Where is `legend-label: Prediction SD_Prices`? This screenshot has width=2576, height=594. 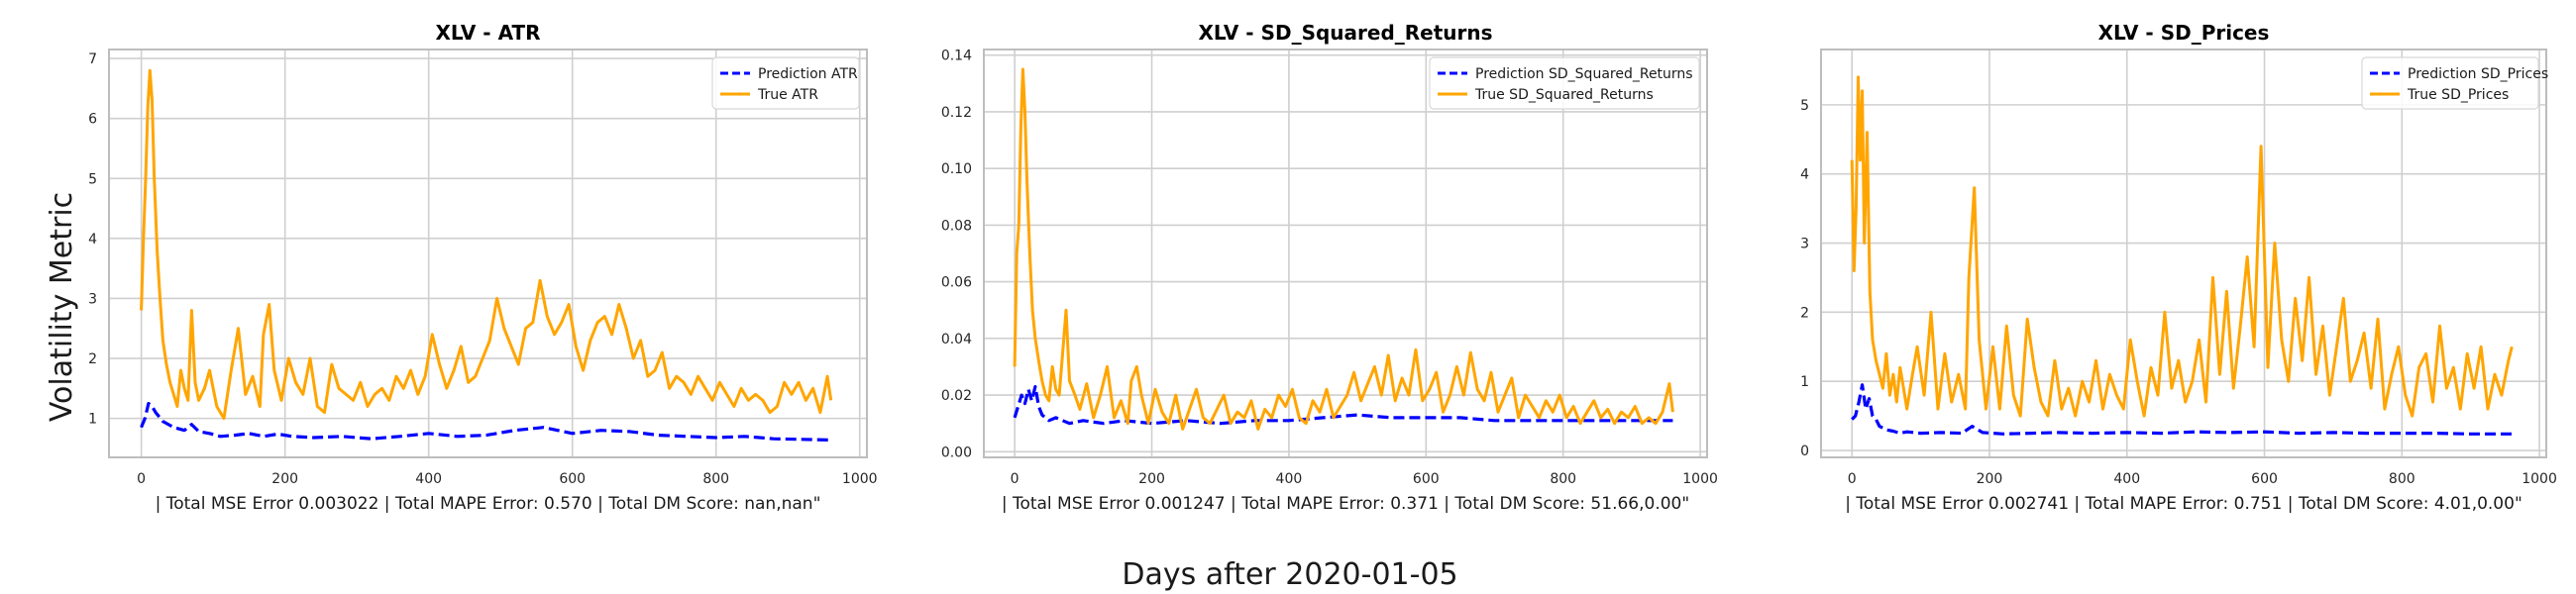 legend-label: Prediction SD_Prices is located at coordinates (2478, 74).